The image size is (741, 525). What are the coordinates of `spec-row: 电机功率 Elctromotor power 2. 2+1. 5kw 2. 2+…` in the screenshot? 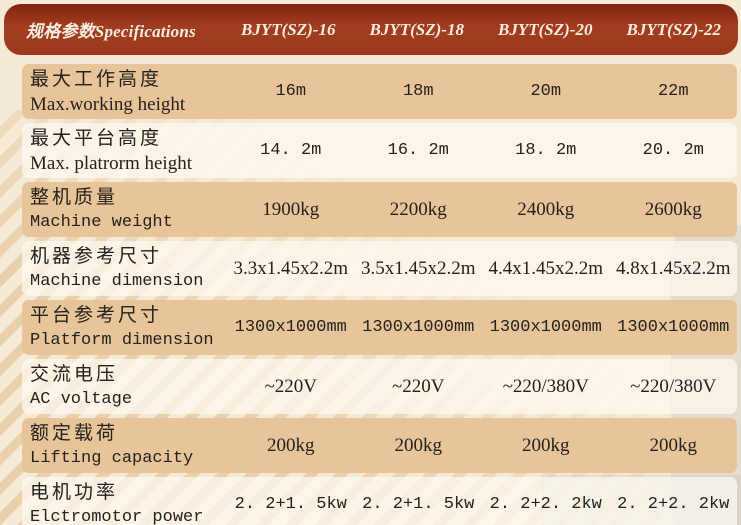 It's located at (379, 501).